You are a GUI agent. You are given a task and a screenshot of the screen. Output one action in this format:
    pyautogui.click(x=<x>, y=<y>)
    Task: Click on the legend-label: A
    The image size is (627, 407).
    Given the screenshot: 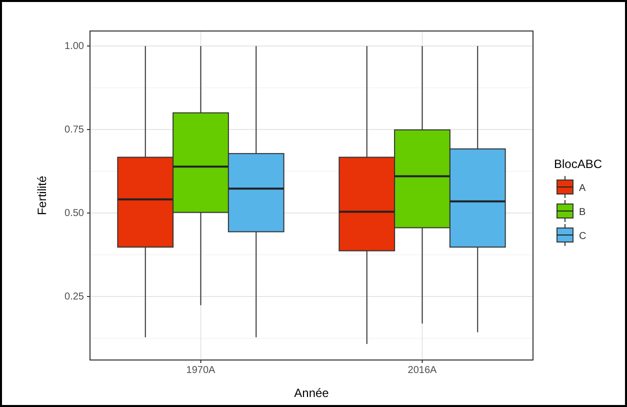 What is the action you would take?
    pyautogui.click(x=582, y=188)
    